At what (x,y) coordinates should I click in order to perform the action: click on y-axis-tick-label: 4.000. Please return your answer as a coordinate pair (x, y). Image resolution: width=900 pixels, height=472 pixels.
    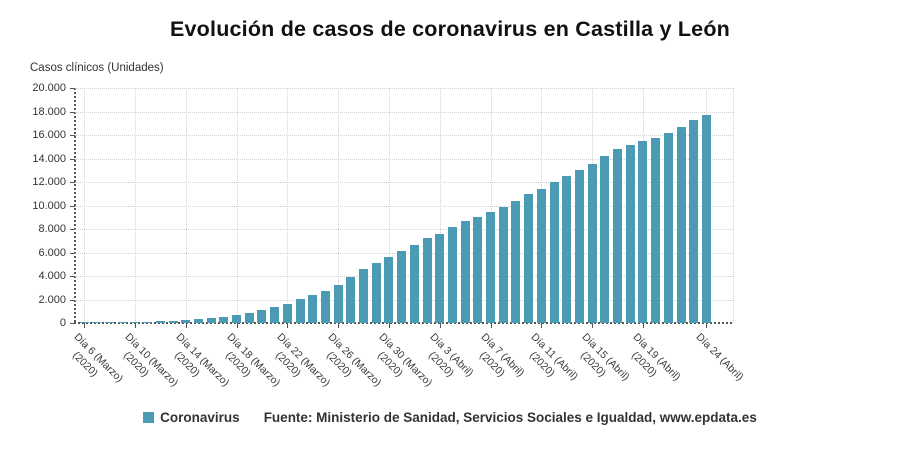
    Looking at the image, I should click on (52, 276).